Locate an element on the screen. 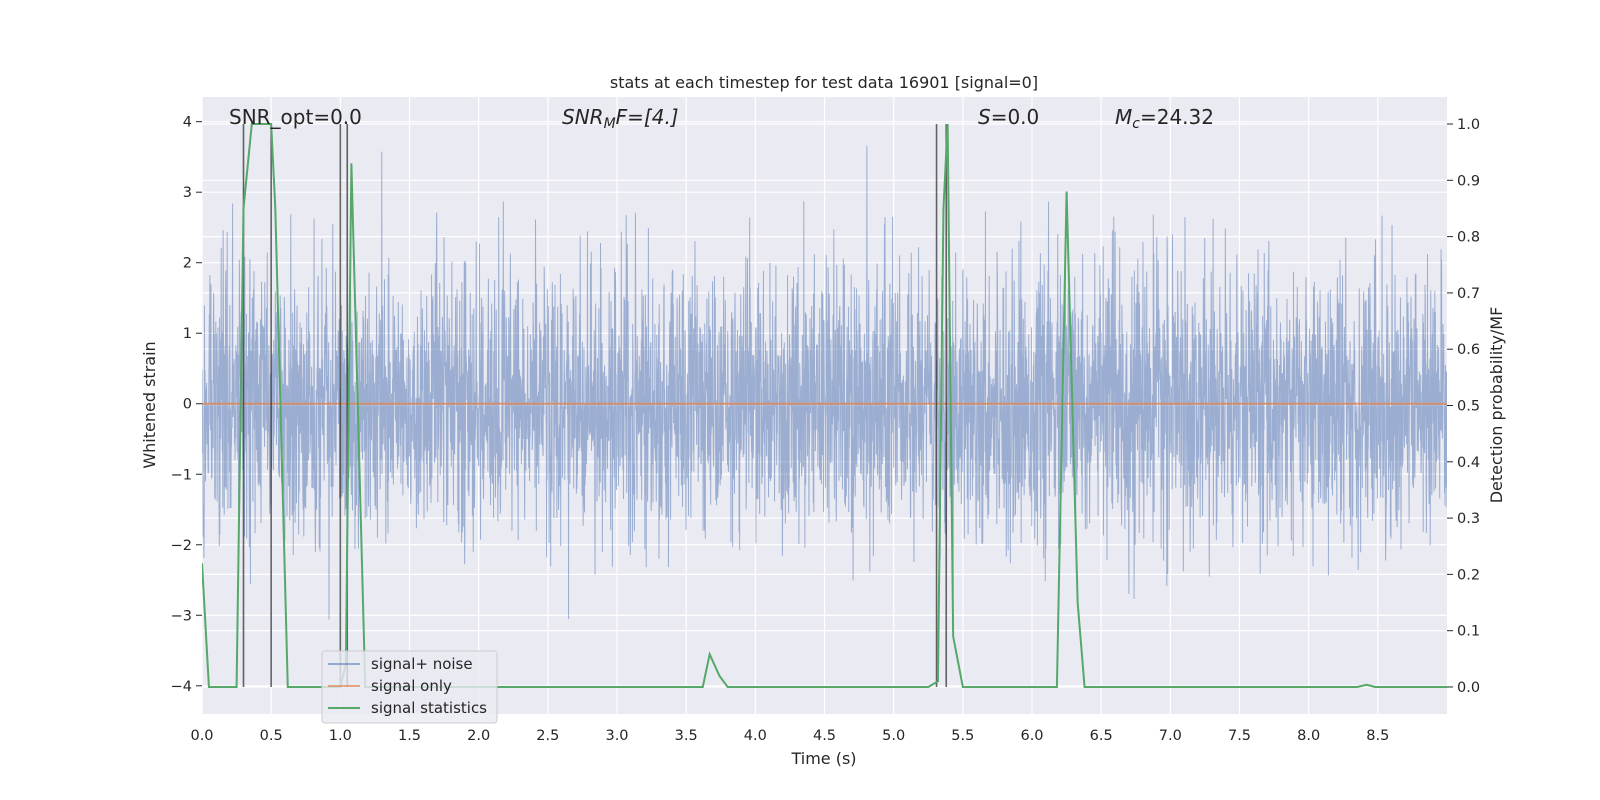  annotation-mc: Mc=24.32 is located at coordinates (1164, 118).